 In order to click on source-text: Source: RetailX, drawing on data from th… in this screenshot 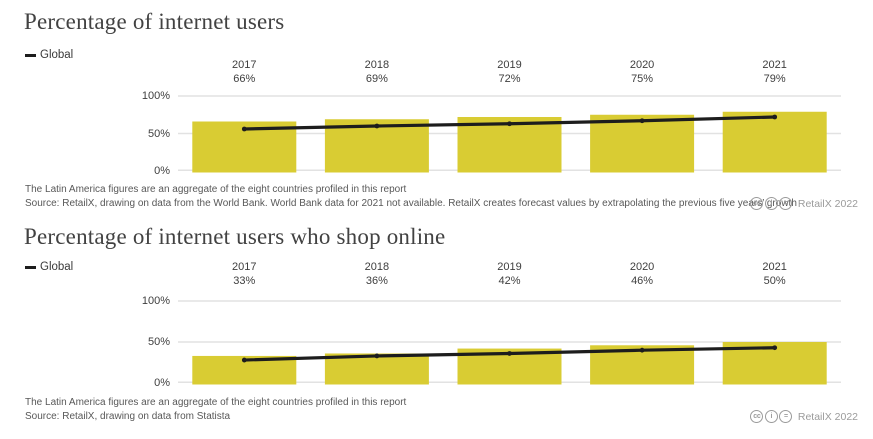, I will do `click(411, 203)`.